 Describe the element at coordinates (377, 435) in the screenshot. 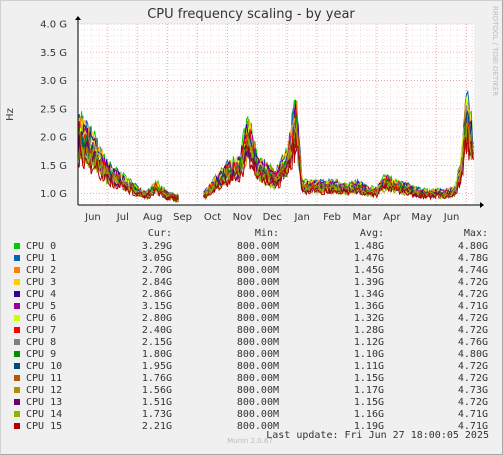

I see `last-update: Last update: Fri Jun 27 18:00:05 2025` at that location.